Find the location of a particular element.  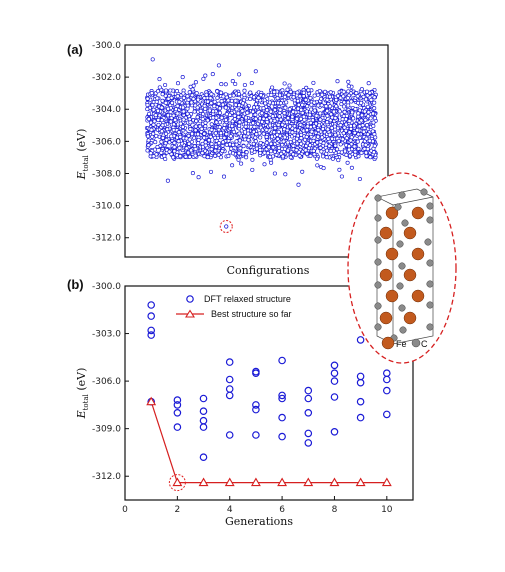

panel-a-y-tick-label: -300.0 is located at coordinates (106, 46).